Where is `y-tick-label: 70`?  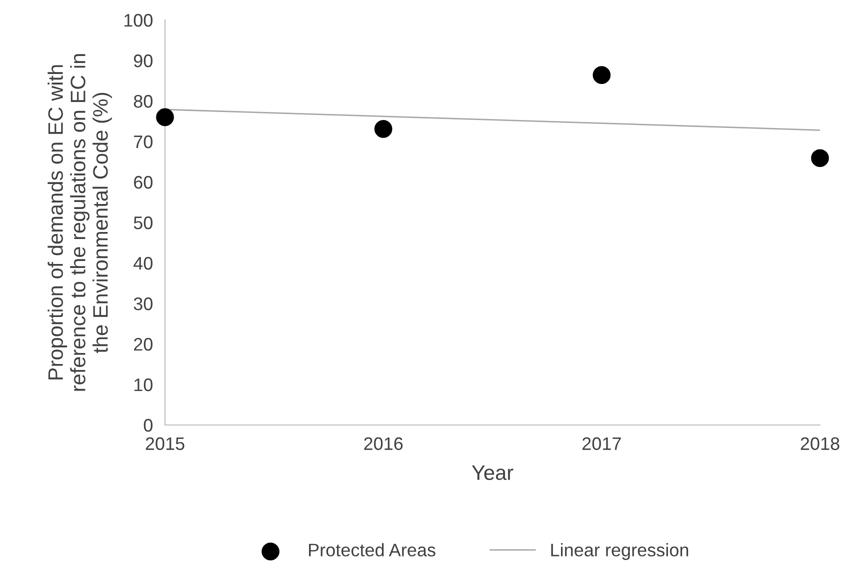
y-tick-label: 70 is located at coordinates (143, 141).